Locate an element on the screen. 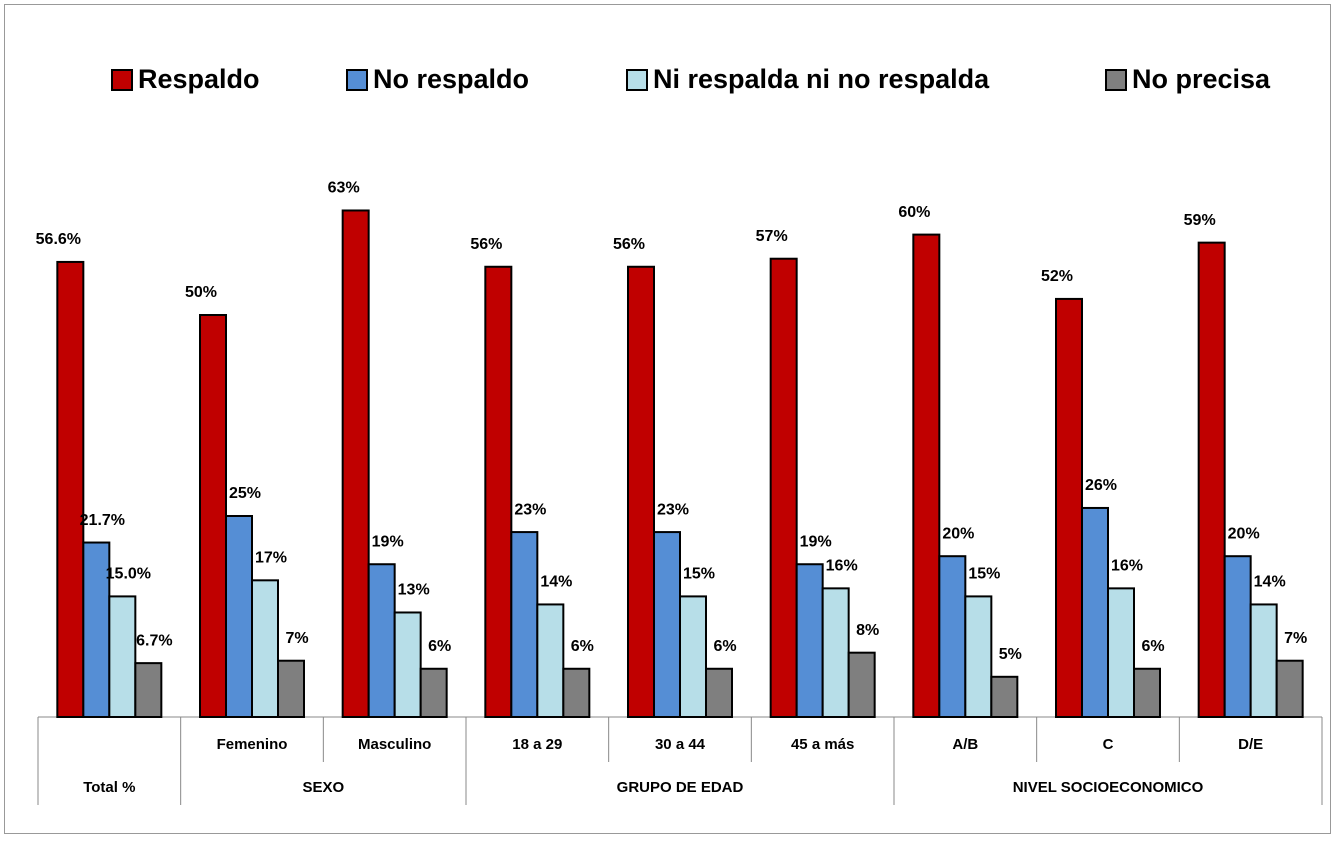 Image resolution: width=1335 pixels, height=845 pixels. data-label: 60% is located at coordinates (914, 212).